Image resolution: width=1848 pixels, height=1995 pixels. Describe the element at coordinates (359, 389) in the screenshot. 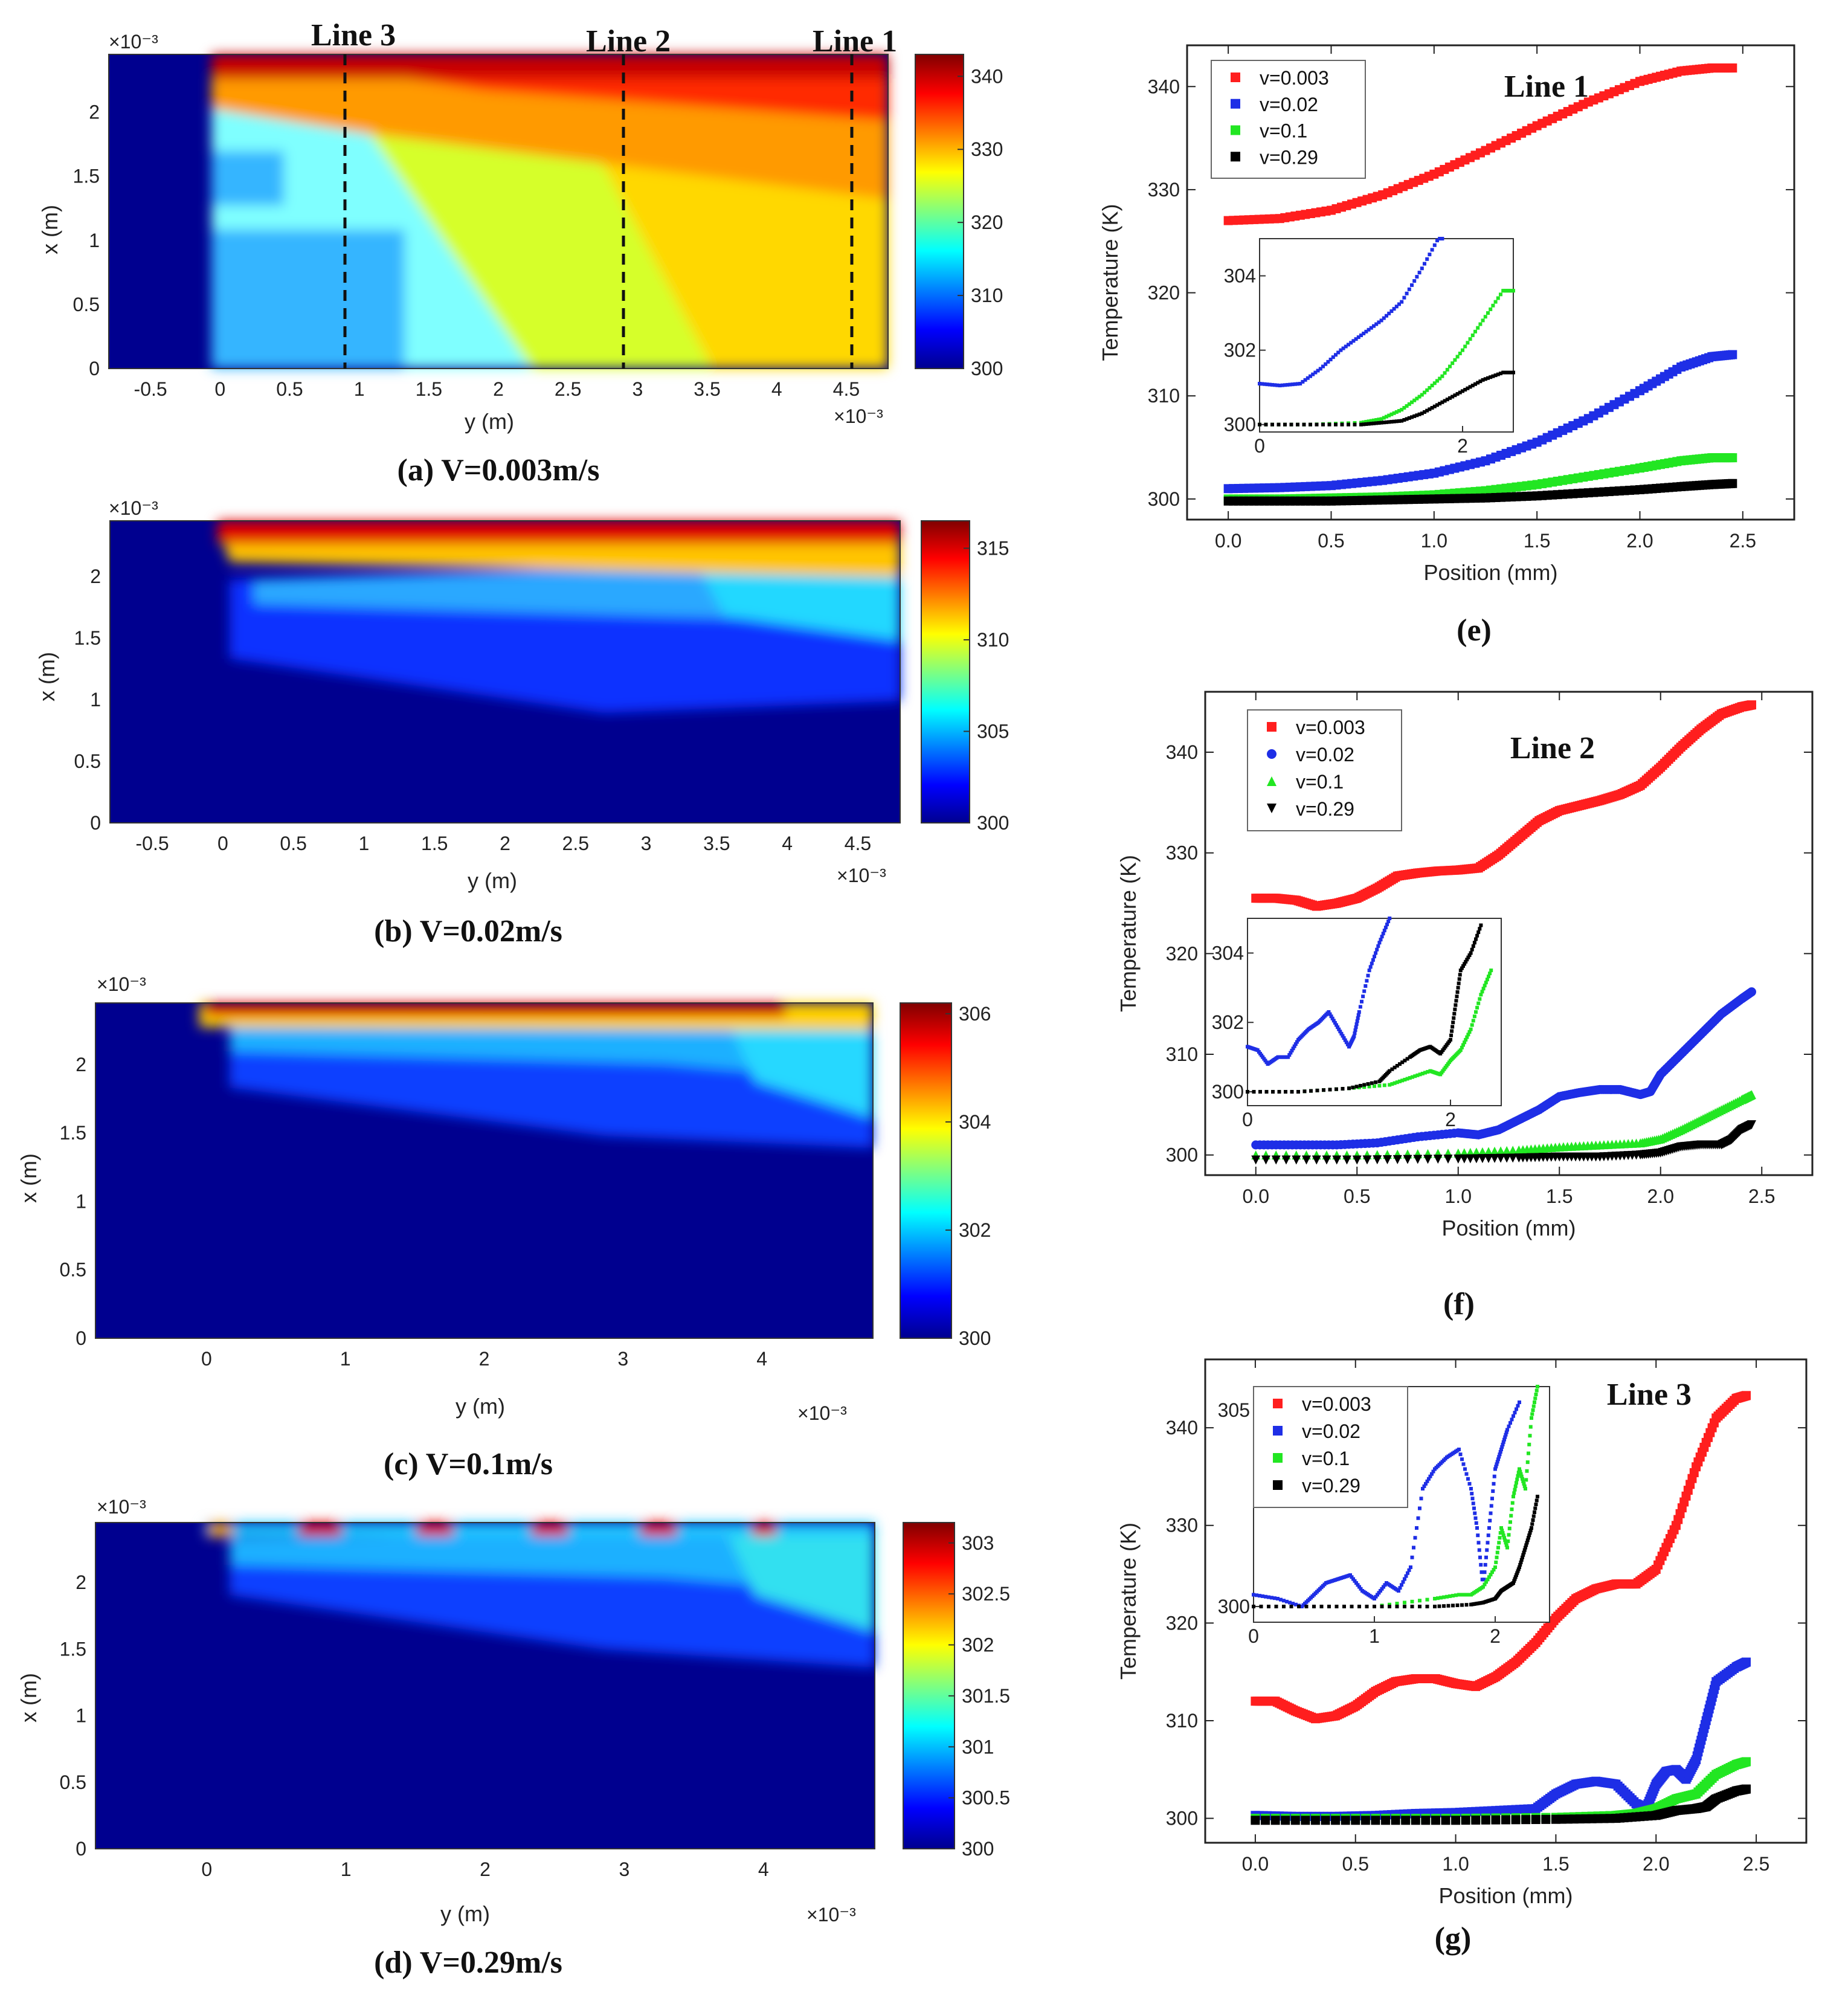

I see `heatmap-a-xtick: 1` at that location.